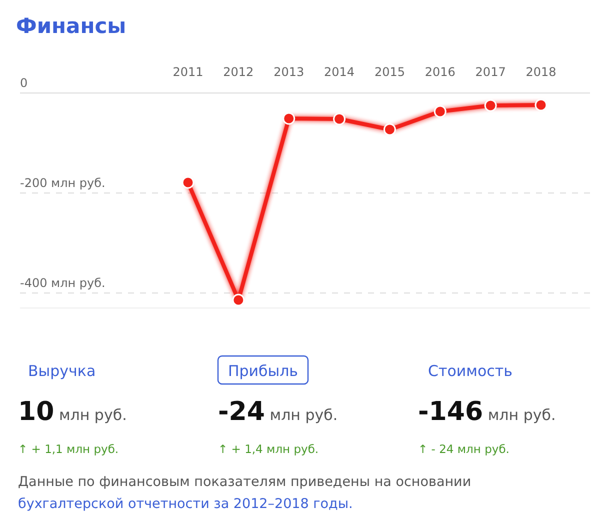 The height and width of the screenshot is (520, 602). Describe the element at coordinates (72, 412) in the screenshot. I see `text: 10 млн руб.` at that location.